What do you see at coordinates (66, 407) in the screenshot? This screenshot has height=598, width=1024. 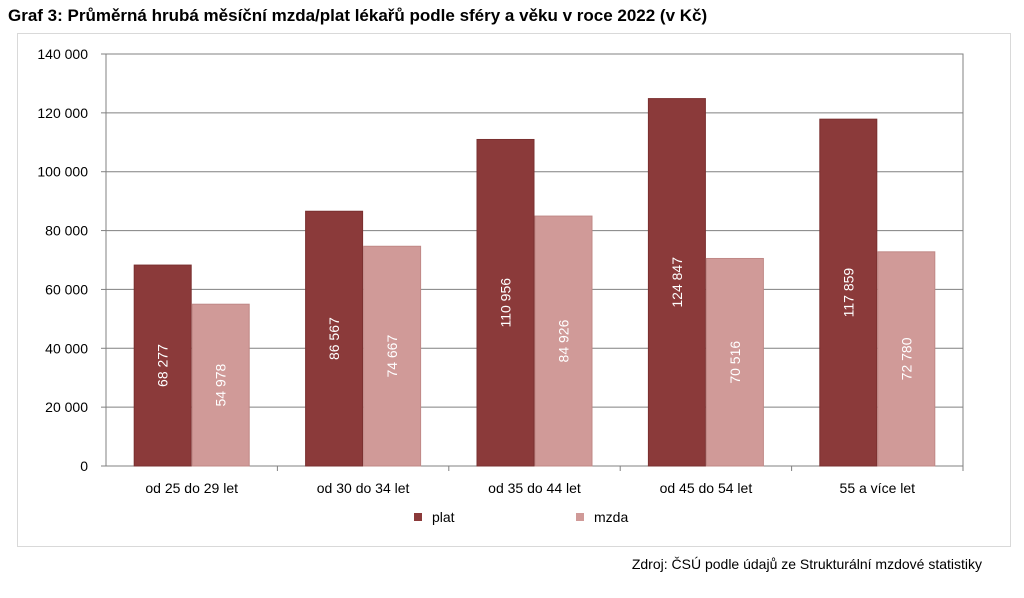 I see `y-tick-label: 20 000` at bounding box center [66, 407].